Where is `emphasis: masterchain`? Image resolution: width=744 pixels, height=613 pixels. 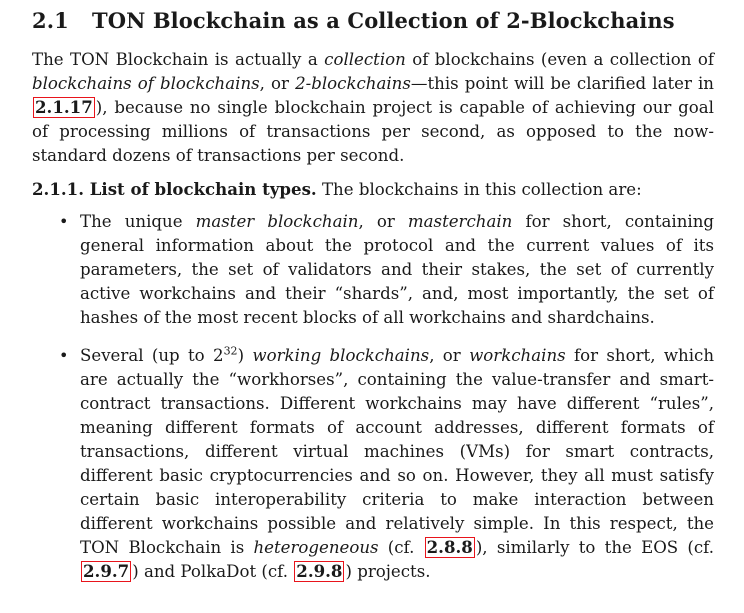 emphasis: masterchain is located at coordinates (460, 221).